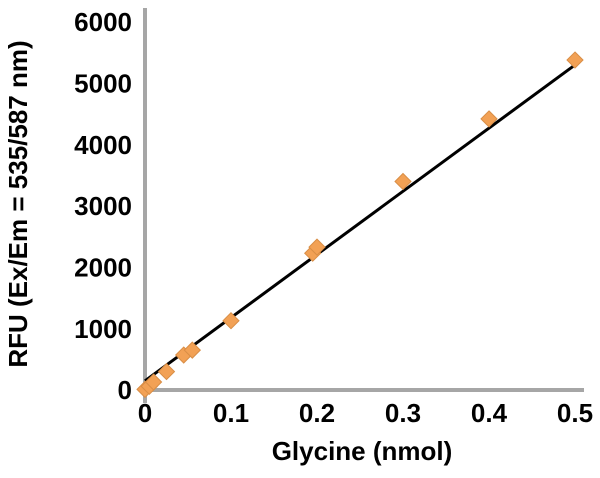  Describe the element at coordinates (489, 413) in the screenshot. I see `x-tick-label: 0.4` at that location.